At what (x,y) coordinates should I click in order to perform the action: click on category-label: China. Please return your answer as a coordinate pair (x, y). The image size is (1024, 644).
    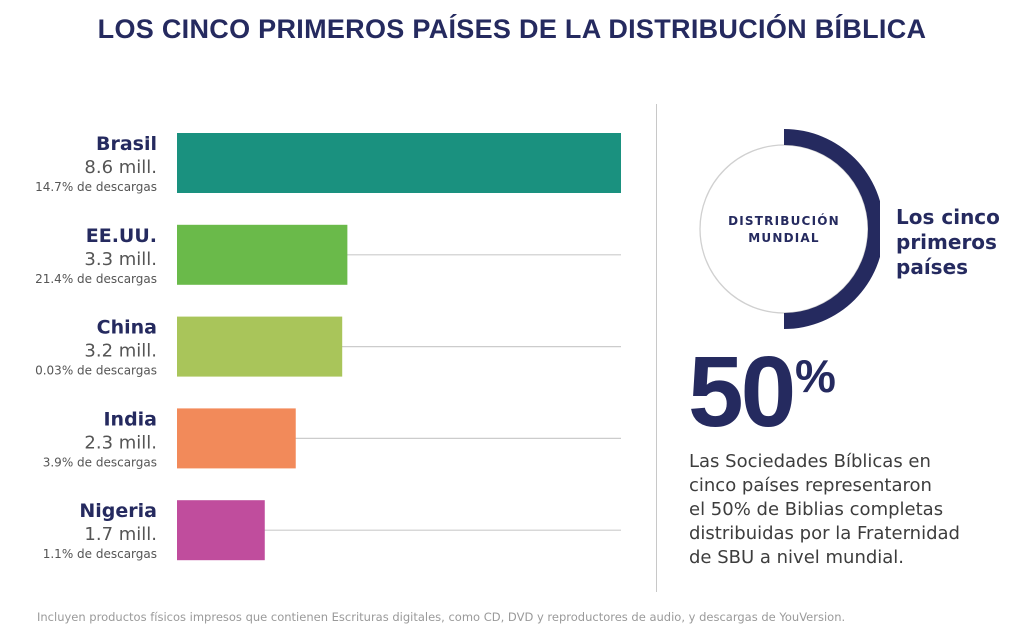
    Looking at the image, I should click on (127, 328).